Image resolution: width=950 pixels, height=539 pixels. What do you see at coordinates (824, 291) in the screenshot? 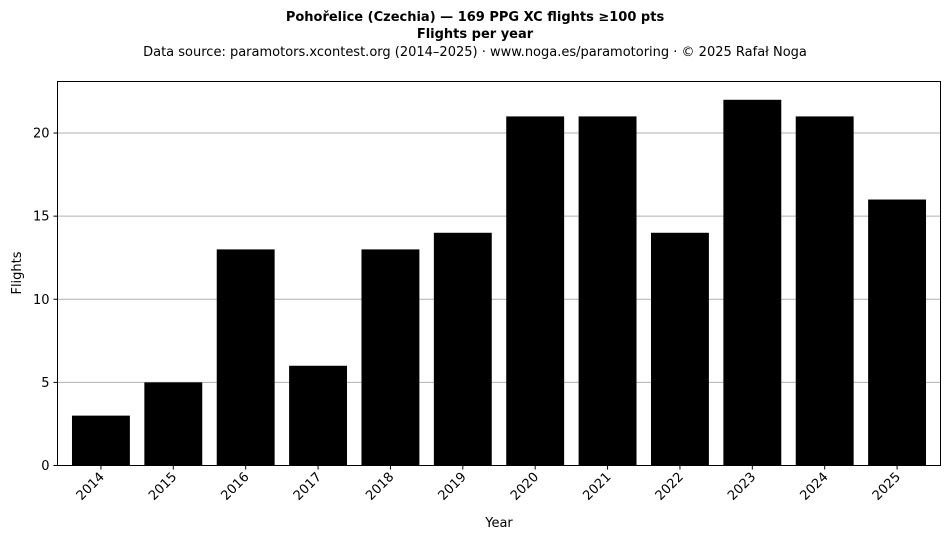
I see `bar-2024` at bounding box center [824, 291].